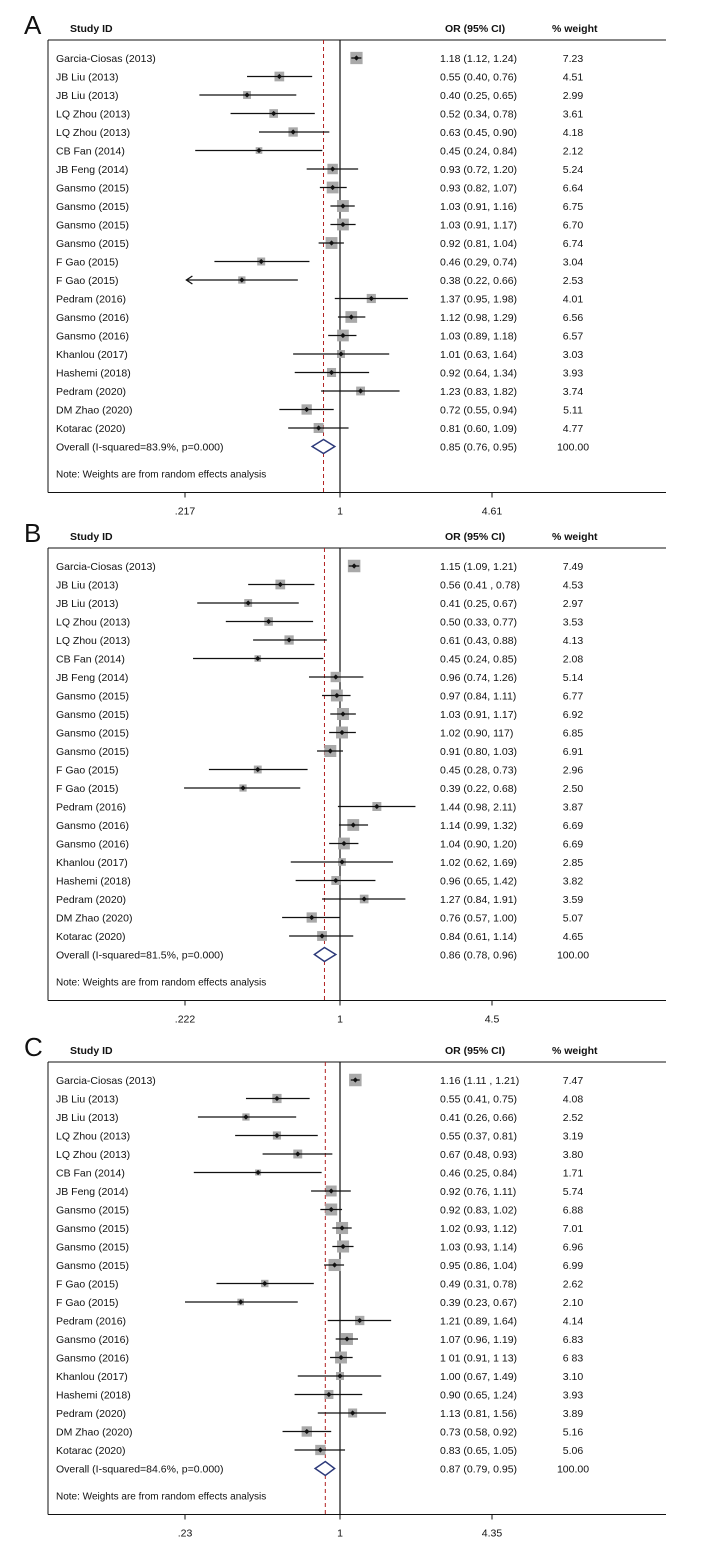 The image size is (720, 1560). I want to click on study-row: F Gao (2015) 0.38 (0.22, 0.66) 2.53, so click(319, 281).